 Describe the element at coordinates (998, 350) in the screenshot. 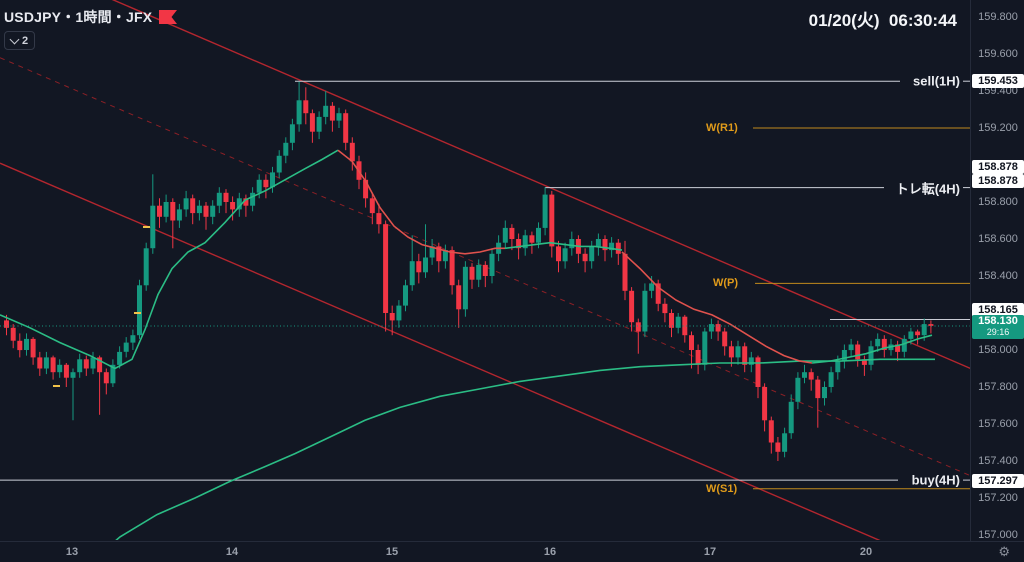

I see `price-tick: 158.000` at that location.